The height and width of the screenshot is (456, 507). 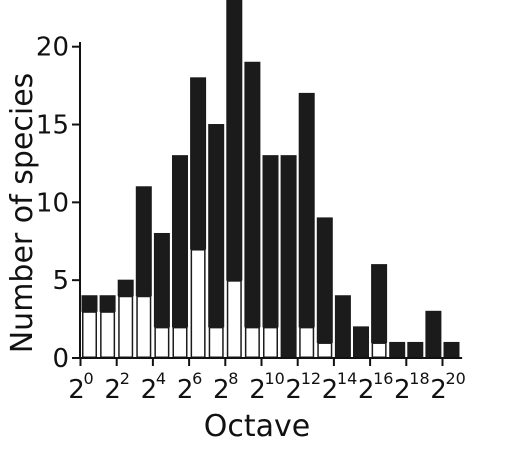 I want to click on x-tick-label-2: 2, so click(x=112, y=390).